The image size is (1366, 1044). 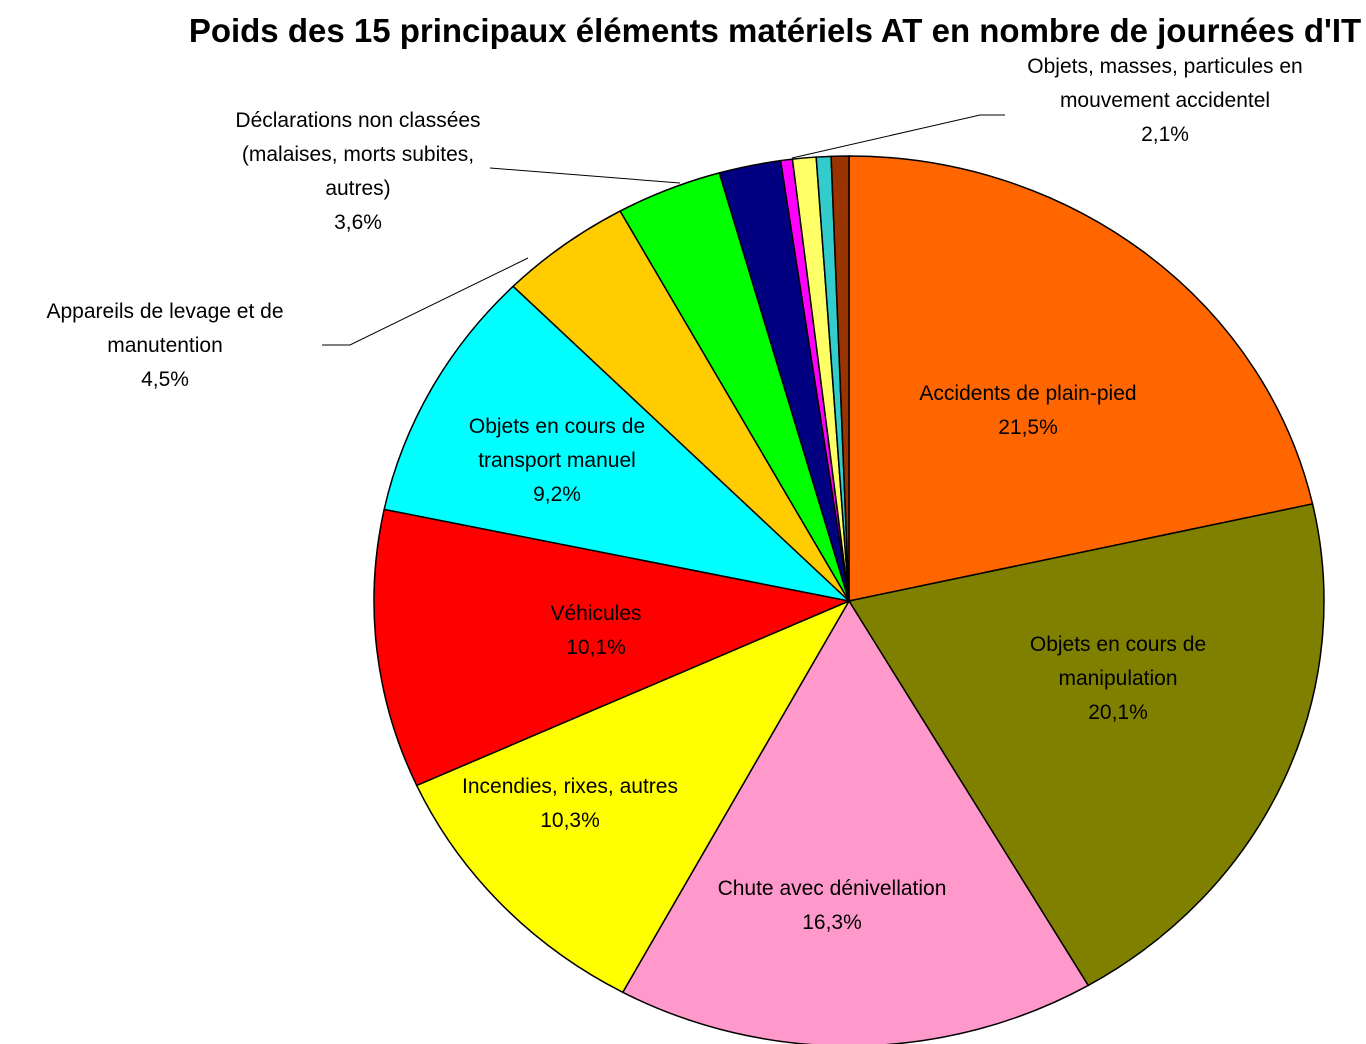 What do you see at coordinates (557, 494) in the screenshot?
I see `value-label: 9,2%` at bounding box center [557, 494].